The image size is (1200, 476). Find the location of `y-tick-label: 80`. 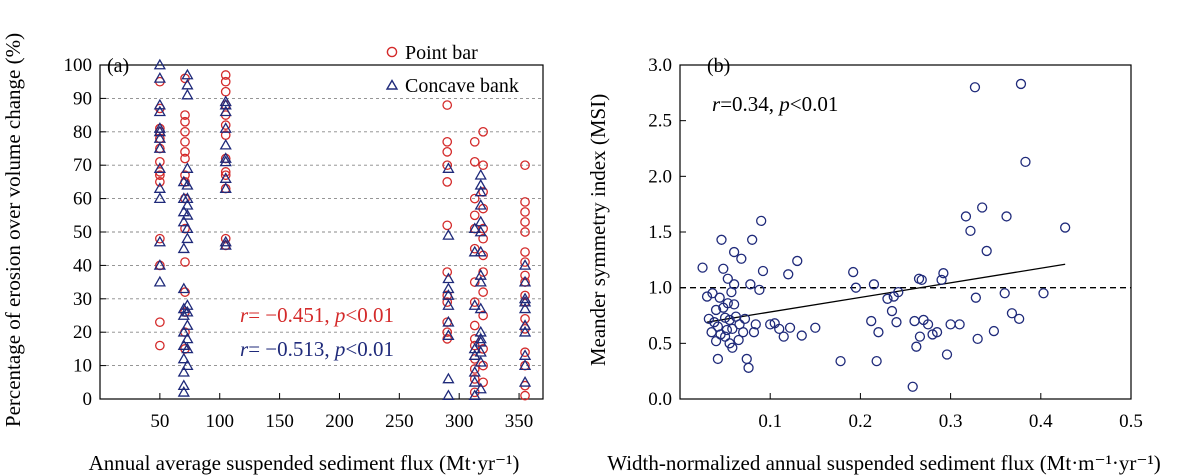

y-tick-label: 80 is located at coordinates (82, 132).